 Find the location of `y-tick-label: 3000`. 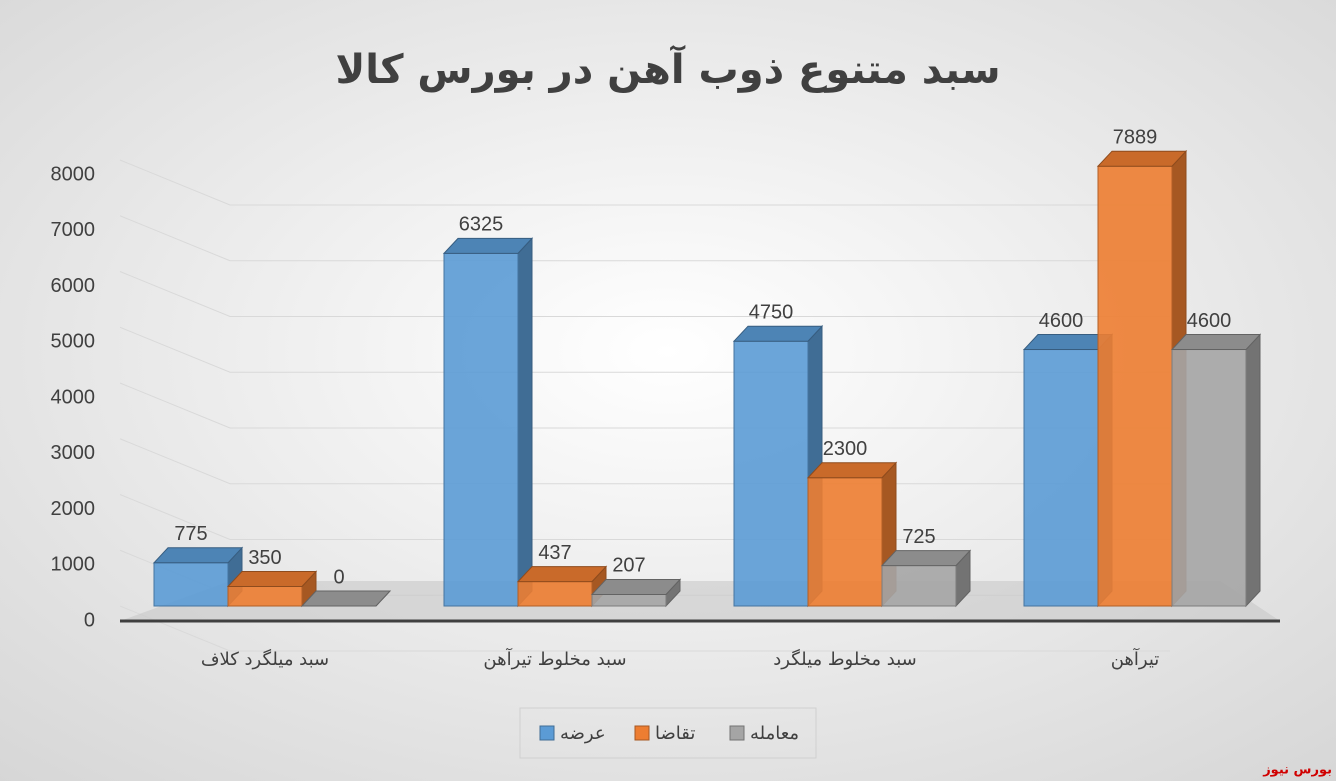

y-tick-label: 3000 is located at coordinates (73, 453).